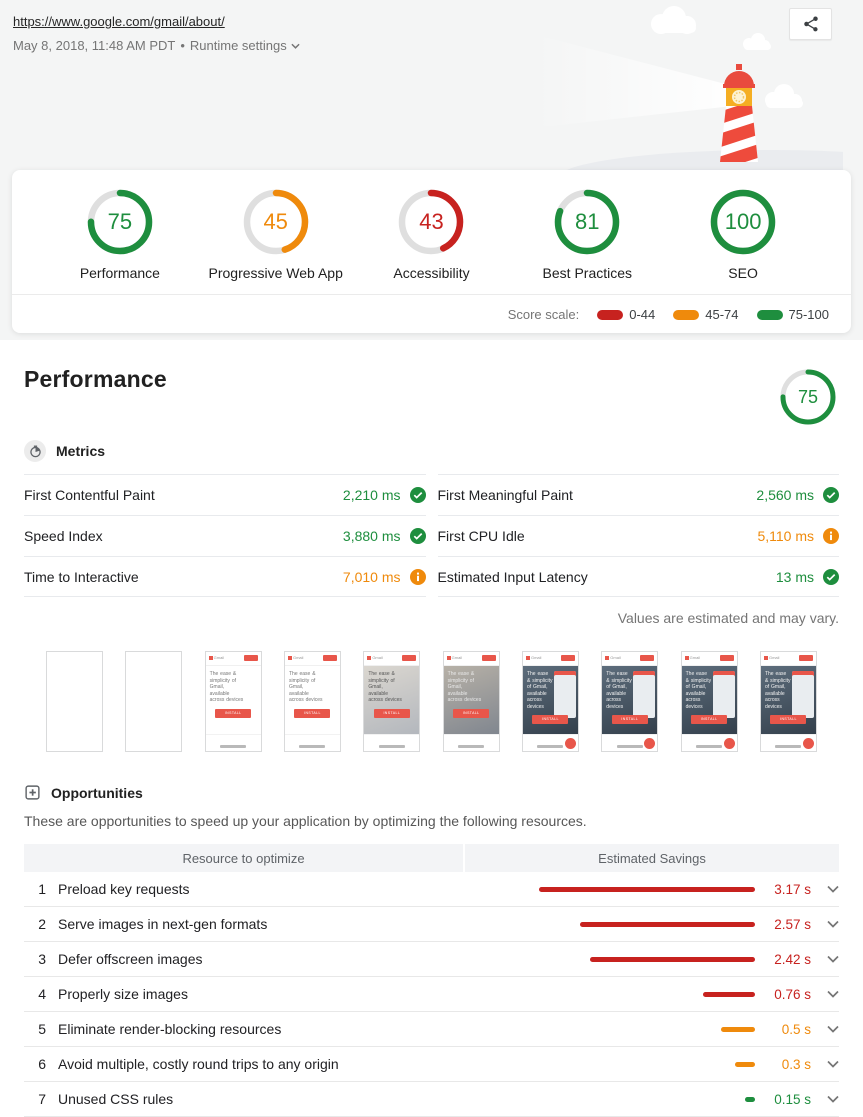 The width and height of the screenshot is (863, 1117). I want to click on report-timestamp: May 8, 2018, 11:48 AM PDT, so click(94, 45).